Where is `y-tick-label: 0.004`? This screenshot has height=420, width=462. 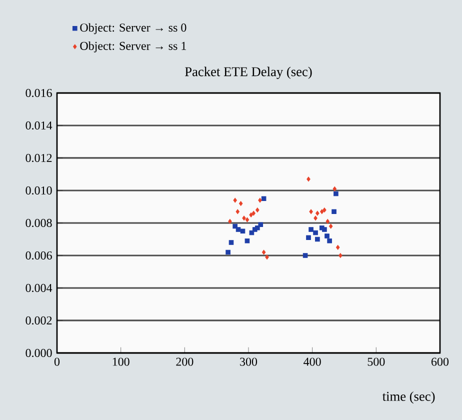
y-tick-label: 0.004 is located at coordinates (39, 288).